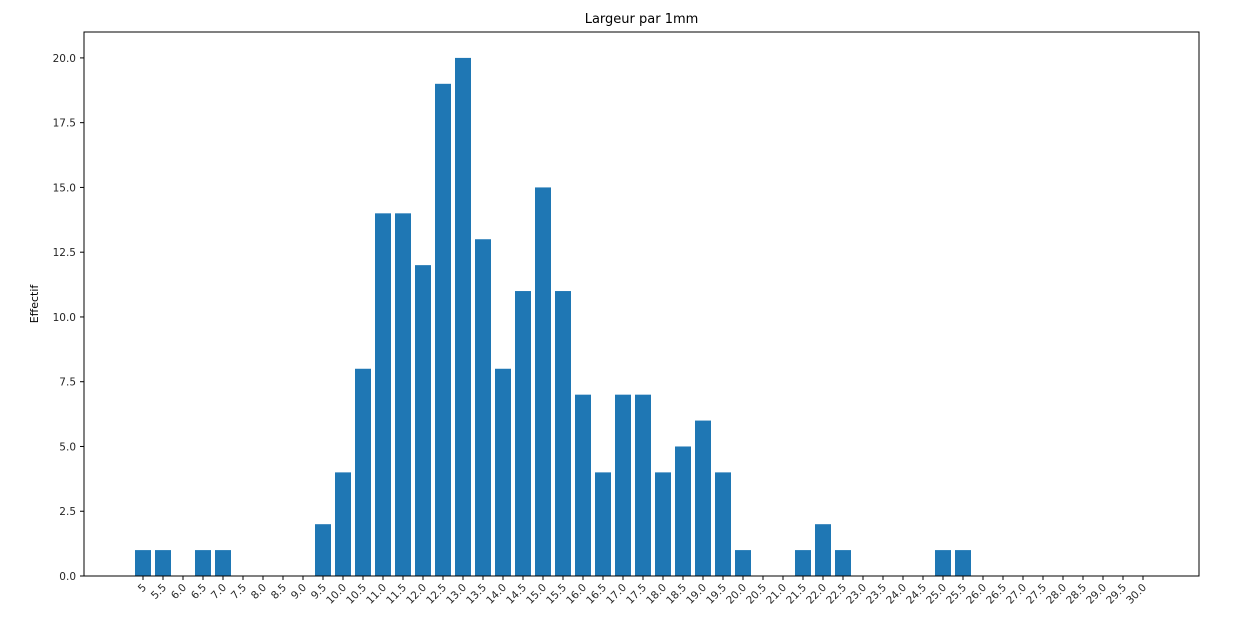 The width and height of the screenshot is (1251, 625). I want to click on y-tick-label: 20.0, so click(64, 59).